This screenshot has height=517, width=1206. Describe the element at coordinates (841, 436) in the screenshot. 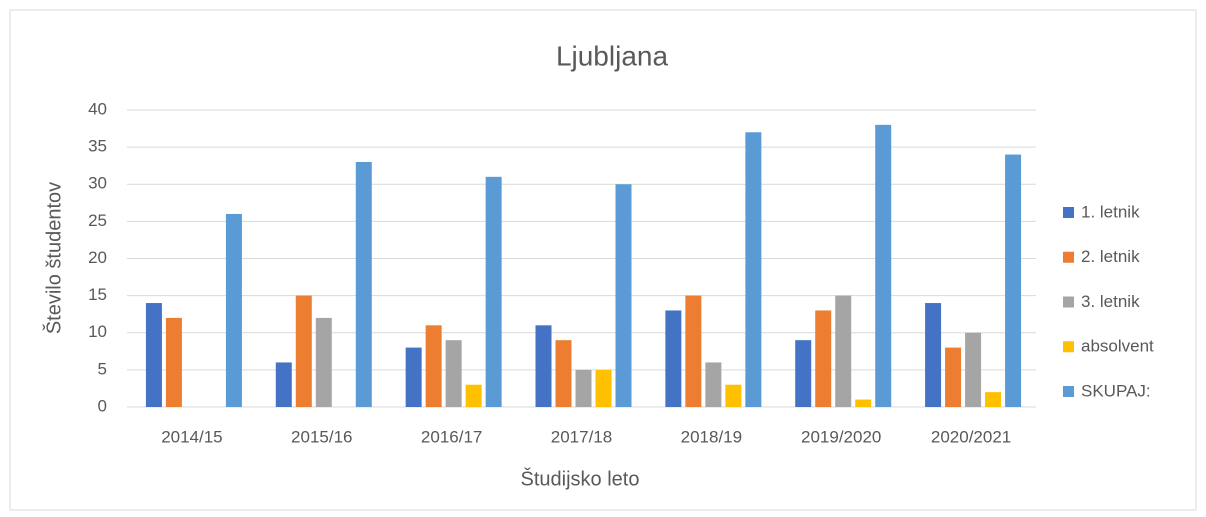

I see `x-tick-label: 2019/2020` at that location.